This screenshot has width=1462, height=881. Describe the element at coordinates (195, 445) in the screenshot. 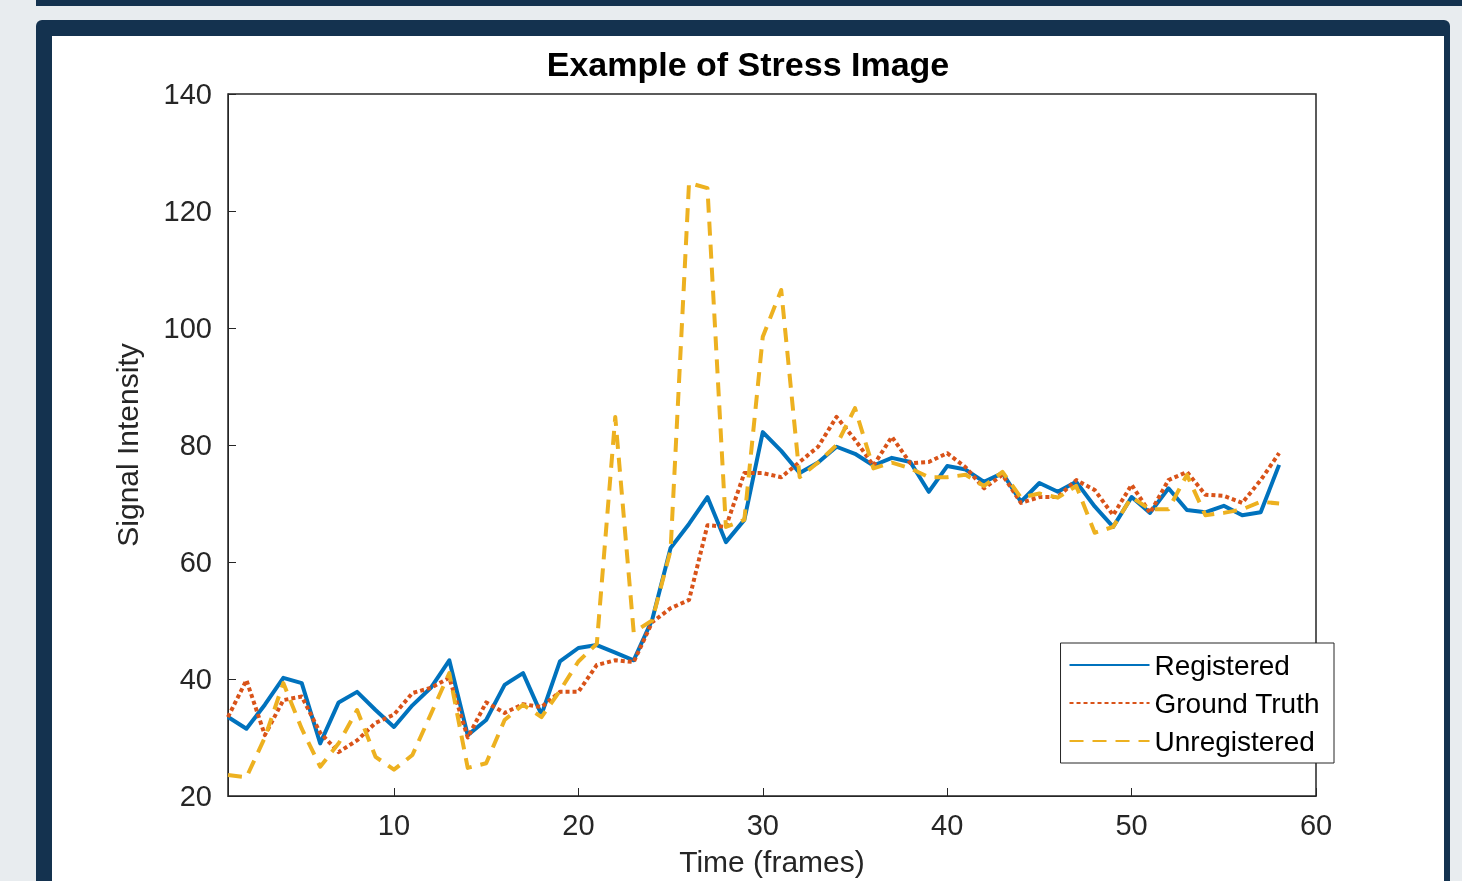

I see `y-tick-label: 80` at that location.